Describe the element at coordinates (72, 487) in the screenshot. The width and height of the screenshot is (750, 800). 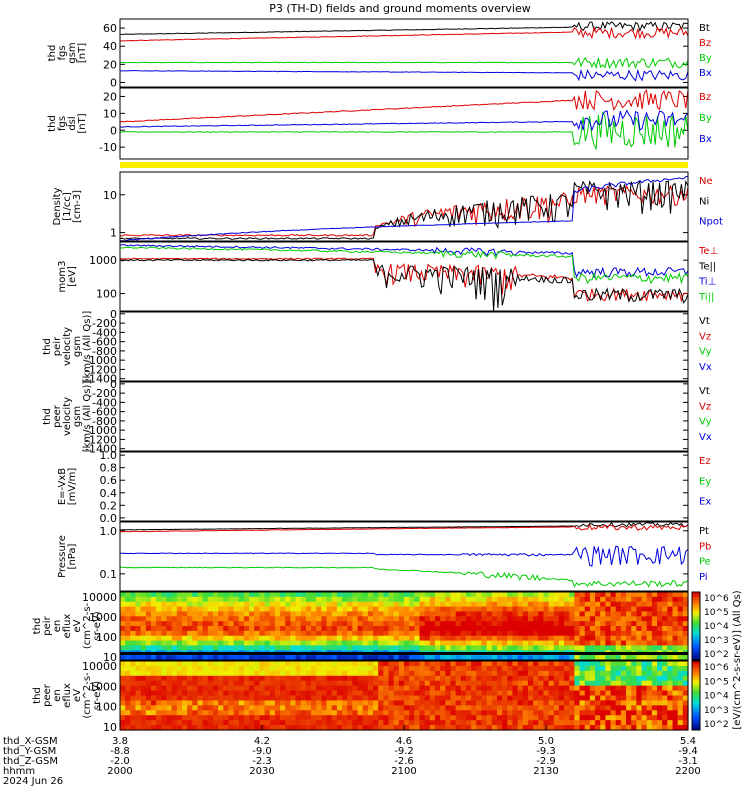
I see `y-axis-label-efield-1: [mV/m]` at that location.